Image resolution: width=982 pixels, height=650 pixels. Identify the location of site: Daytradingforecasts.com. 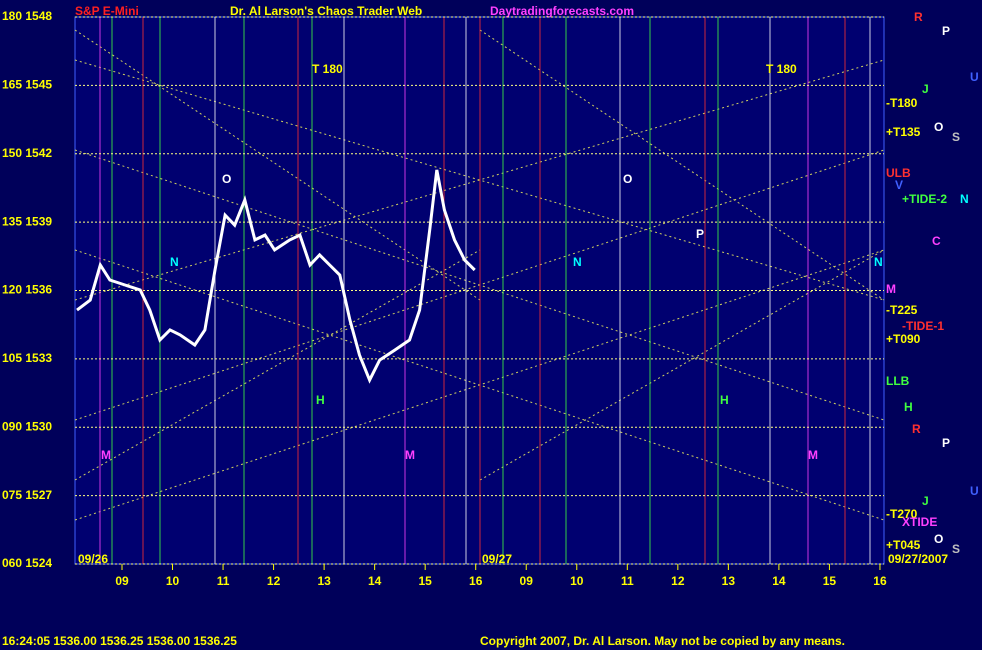
(562, 11).